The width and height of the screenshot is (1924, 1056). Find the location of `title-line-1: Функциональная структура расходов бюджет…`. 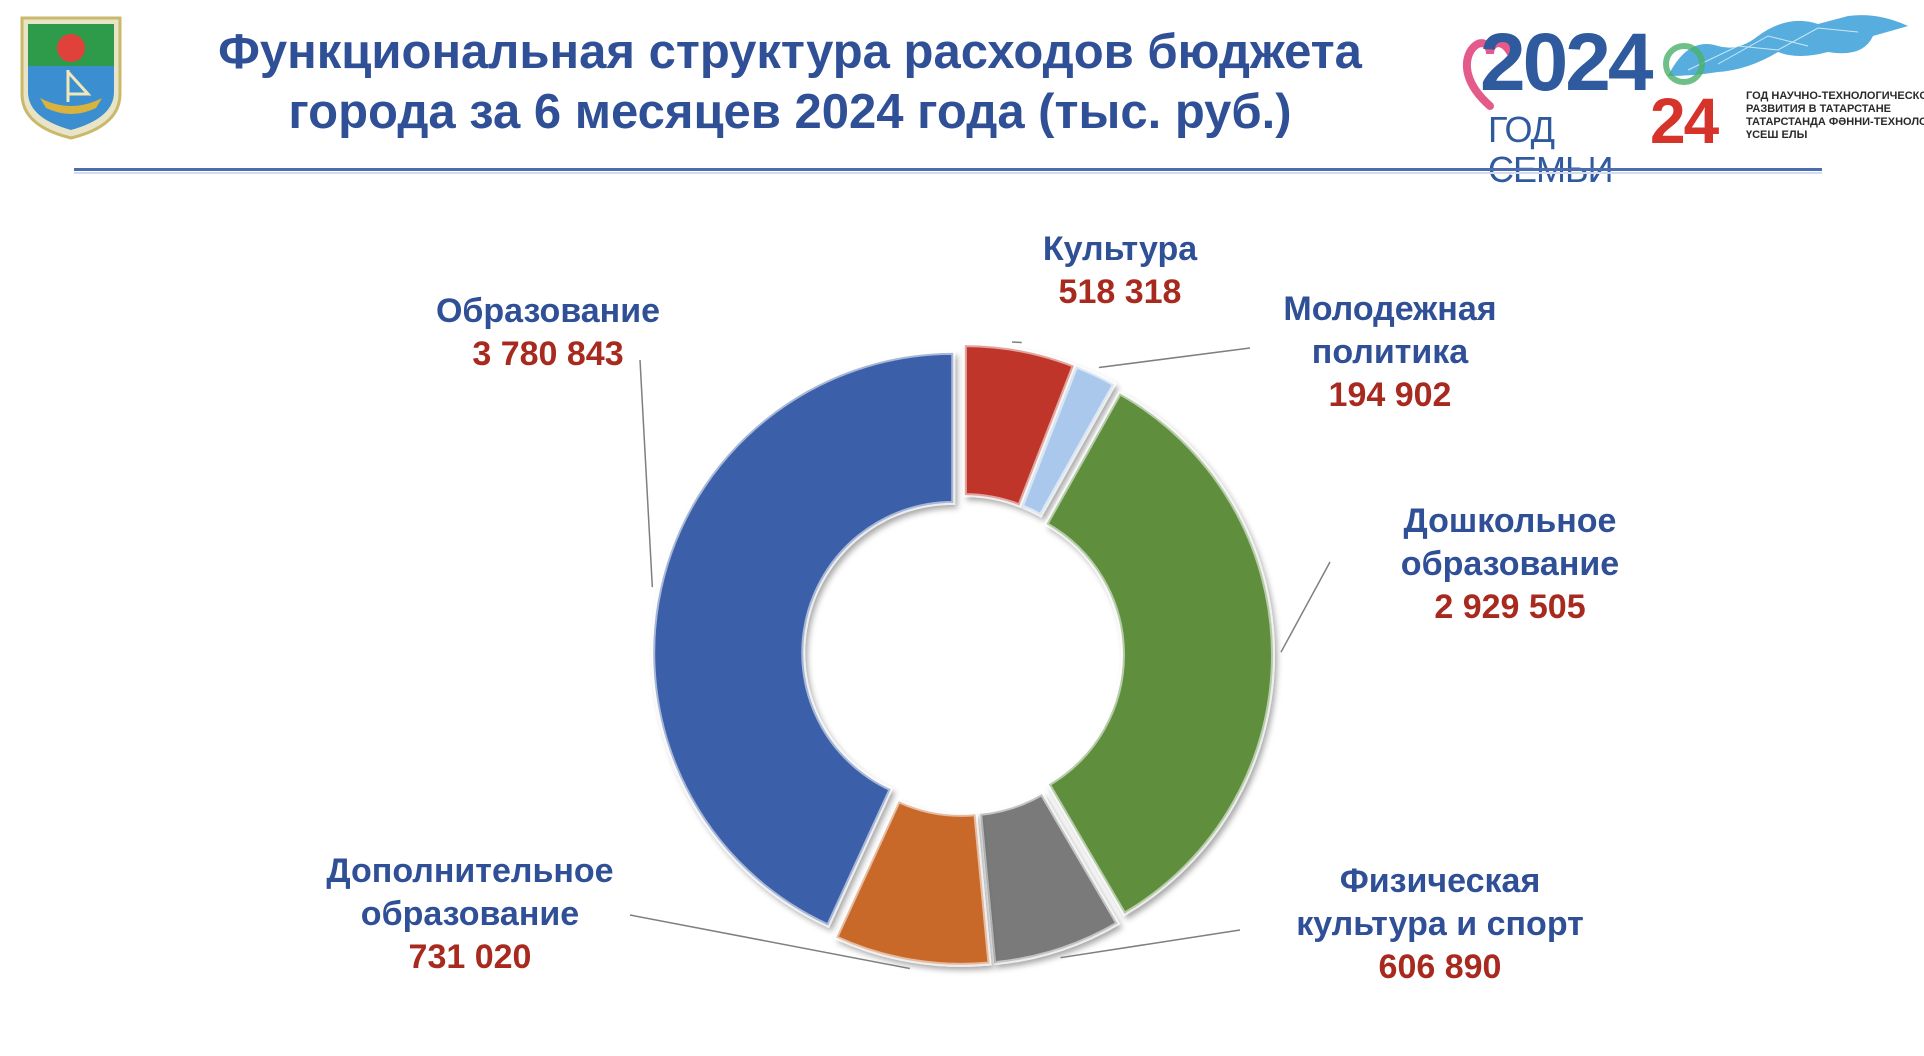

title-line-1: Функциональная структура расходов бюджет… is located at coordinates (790, 52).